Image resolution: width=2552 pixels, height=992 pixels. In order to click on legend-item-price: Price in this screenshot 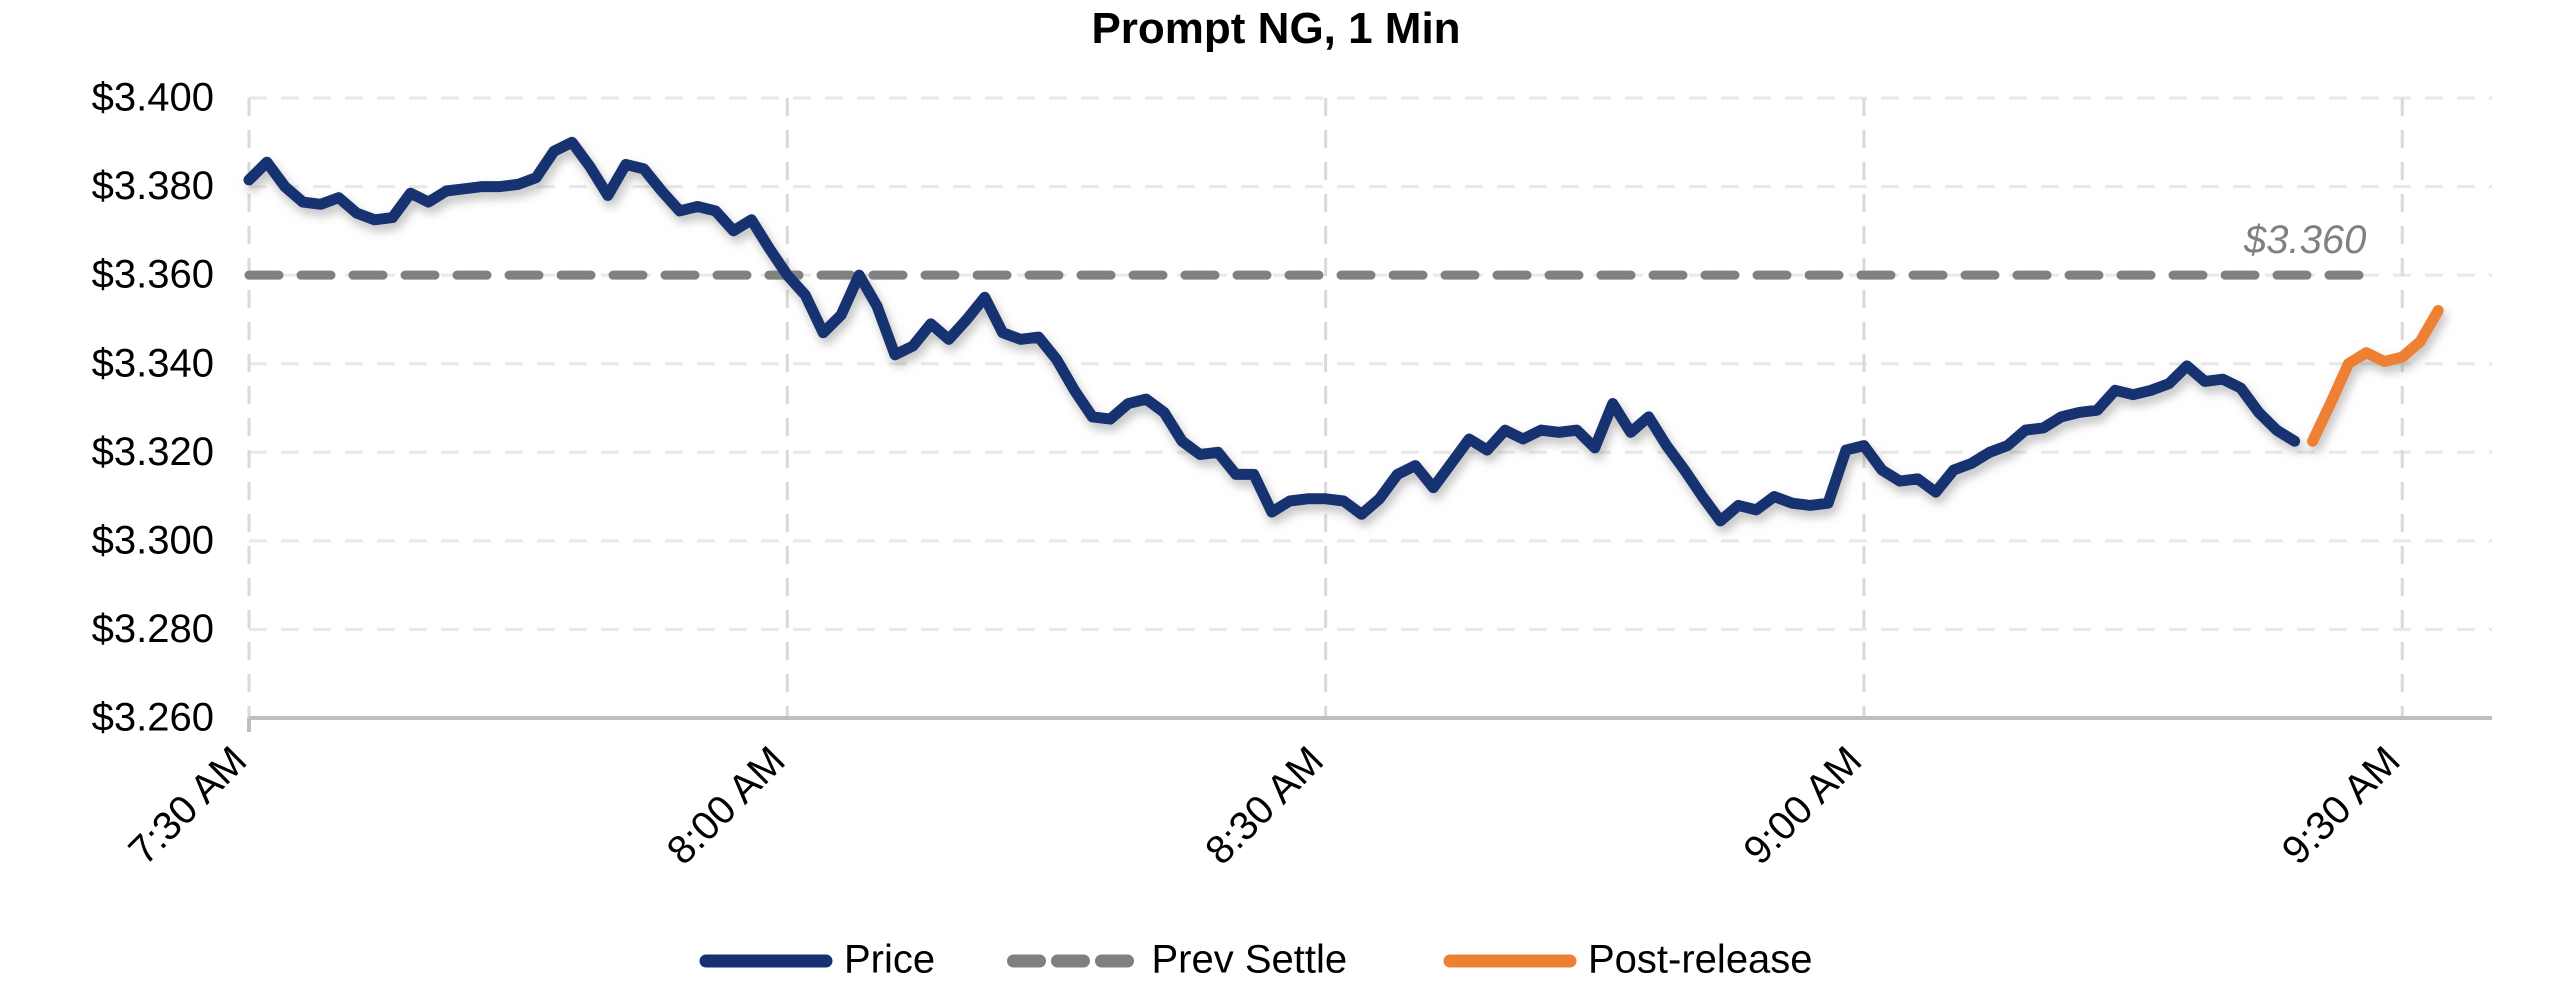, I will do `click(817, 960)`.